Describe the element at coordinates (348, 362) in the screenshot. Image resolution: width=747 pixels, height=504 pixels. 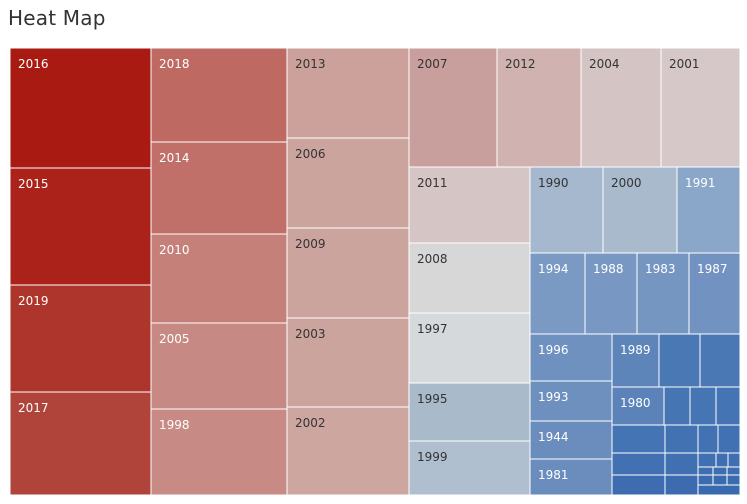
I see `treemap-cell-2003` at that location.